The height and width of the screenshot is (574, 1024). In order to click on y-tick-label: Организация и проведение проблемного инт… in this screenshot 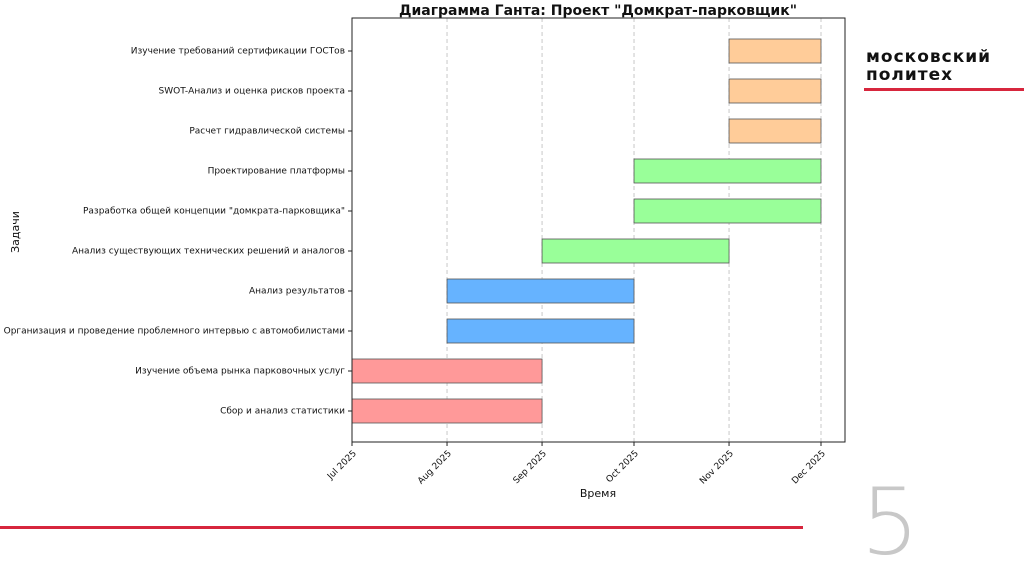, I will do `click(175, 332)`.